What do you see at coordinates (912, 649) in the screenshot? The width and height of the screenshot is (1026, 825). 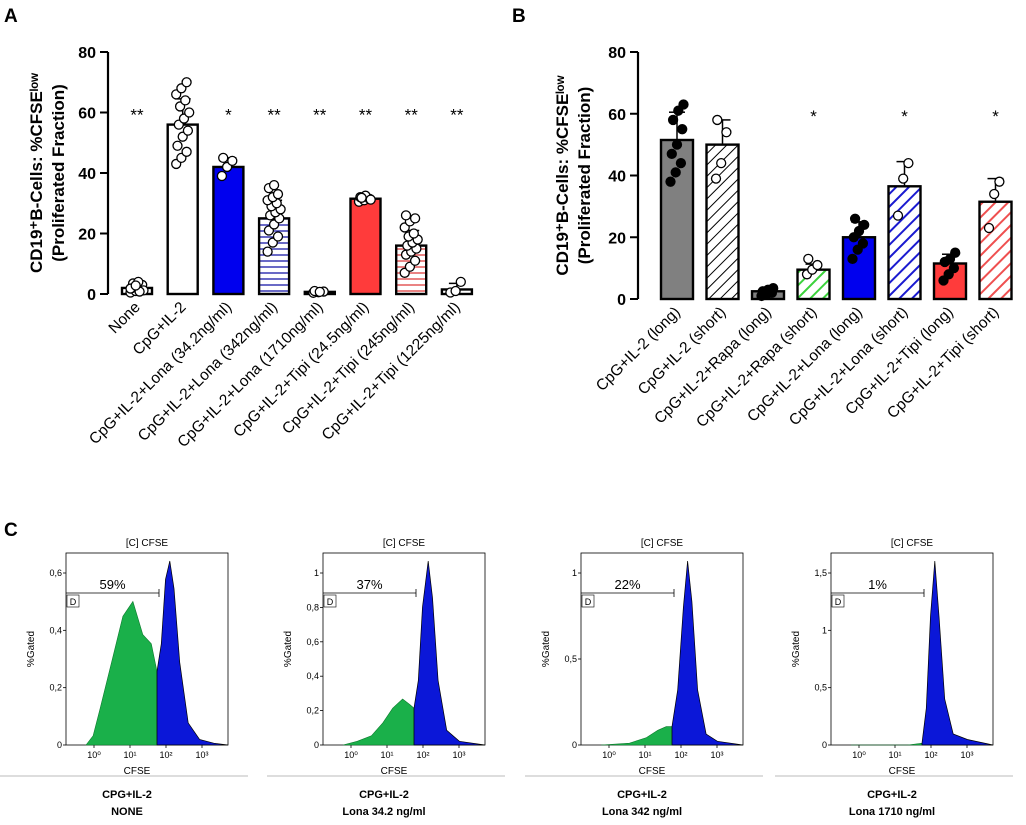 I see `histogram-frame` at bounding box center [912, 649].